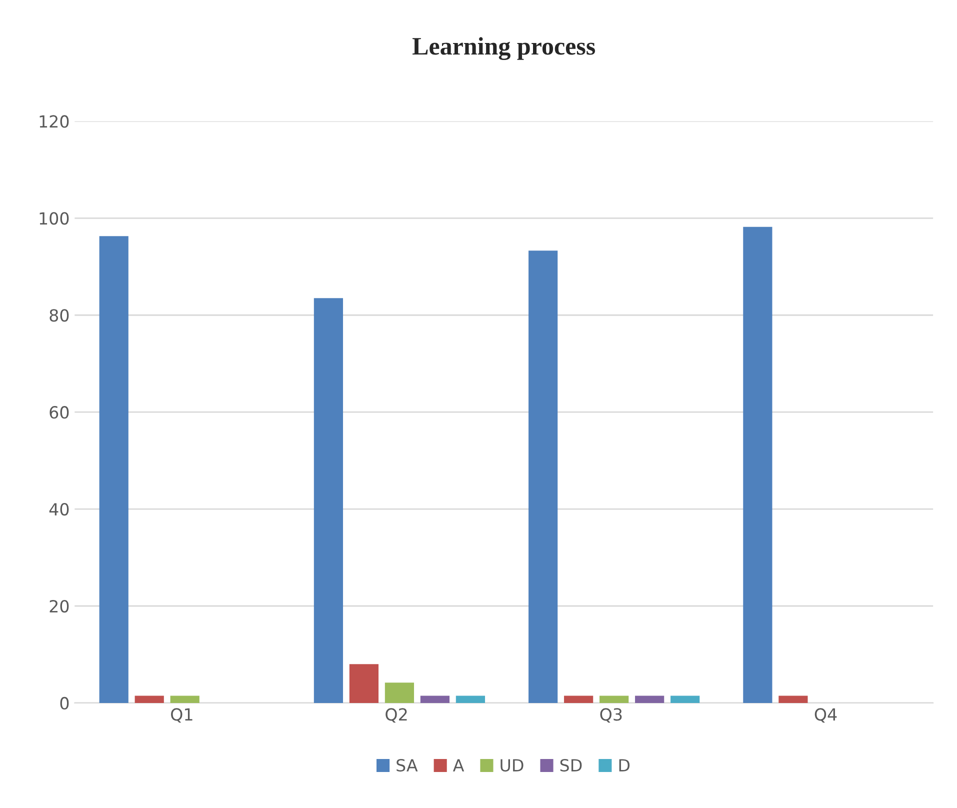 The image size is (957, 808). I want to click on legend-label: D, so click(624, 765).